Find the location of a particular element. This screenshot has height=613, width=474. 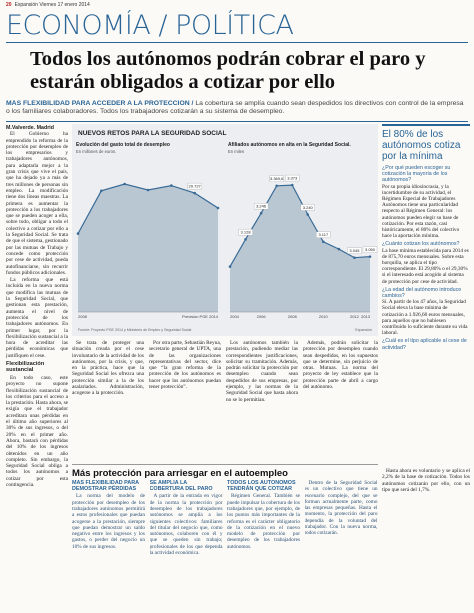

question: ¿La edad del autónomo introduce cambios? is located at coordinates (422, 293).